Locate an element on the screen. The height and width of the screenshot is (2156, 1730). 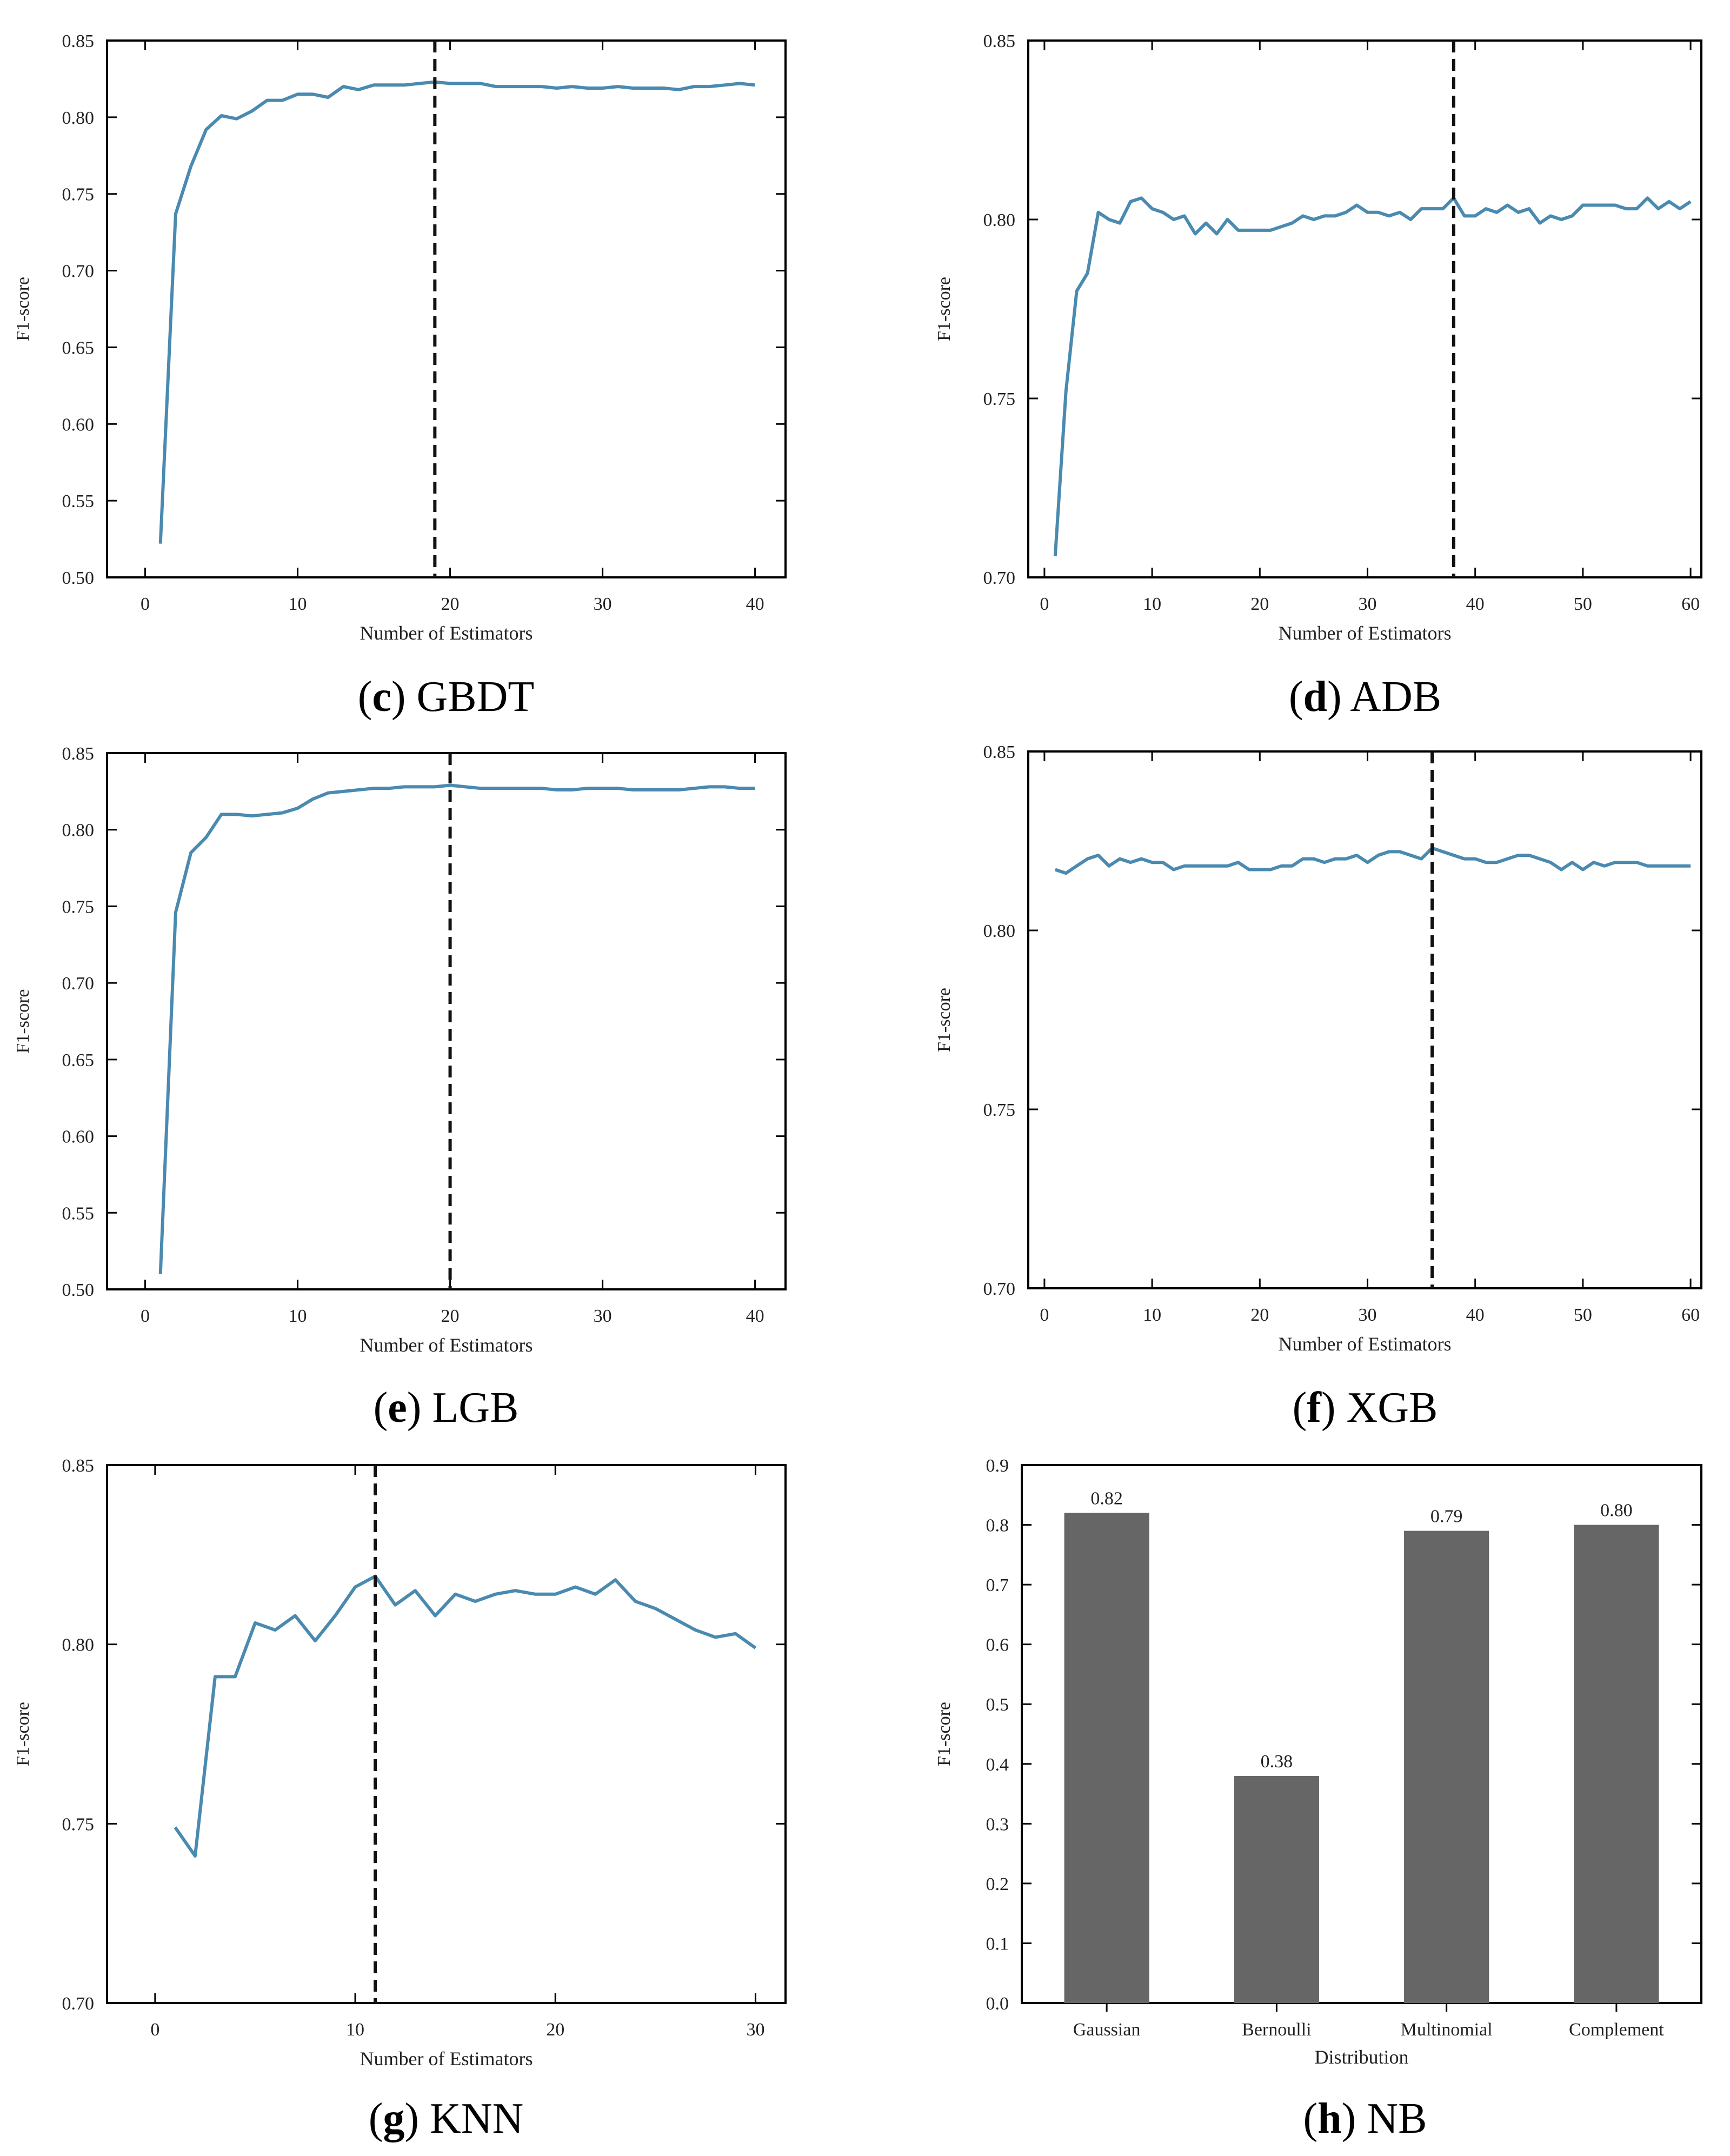
caption-letter: d is located at coordinates (1315, 697).